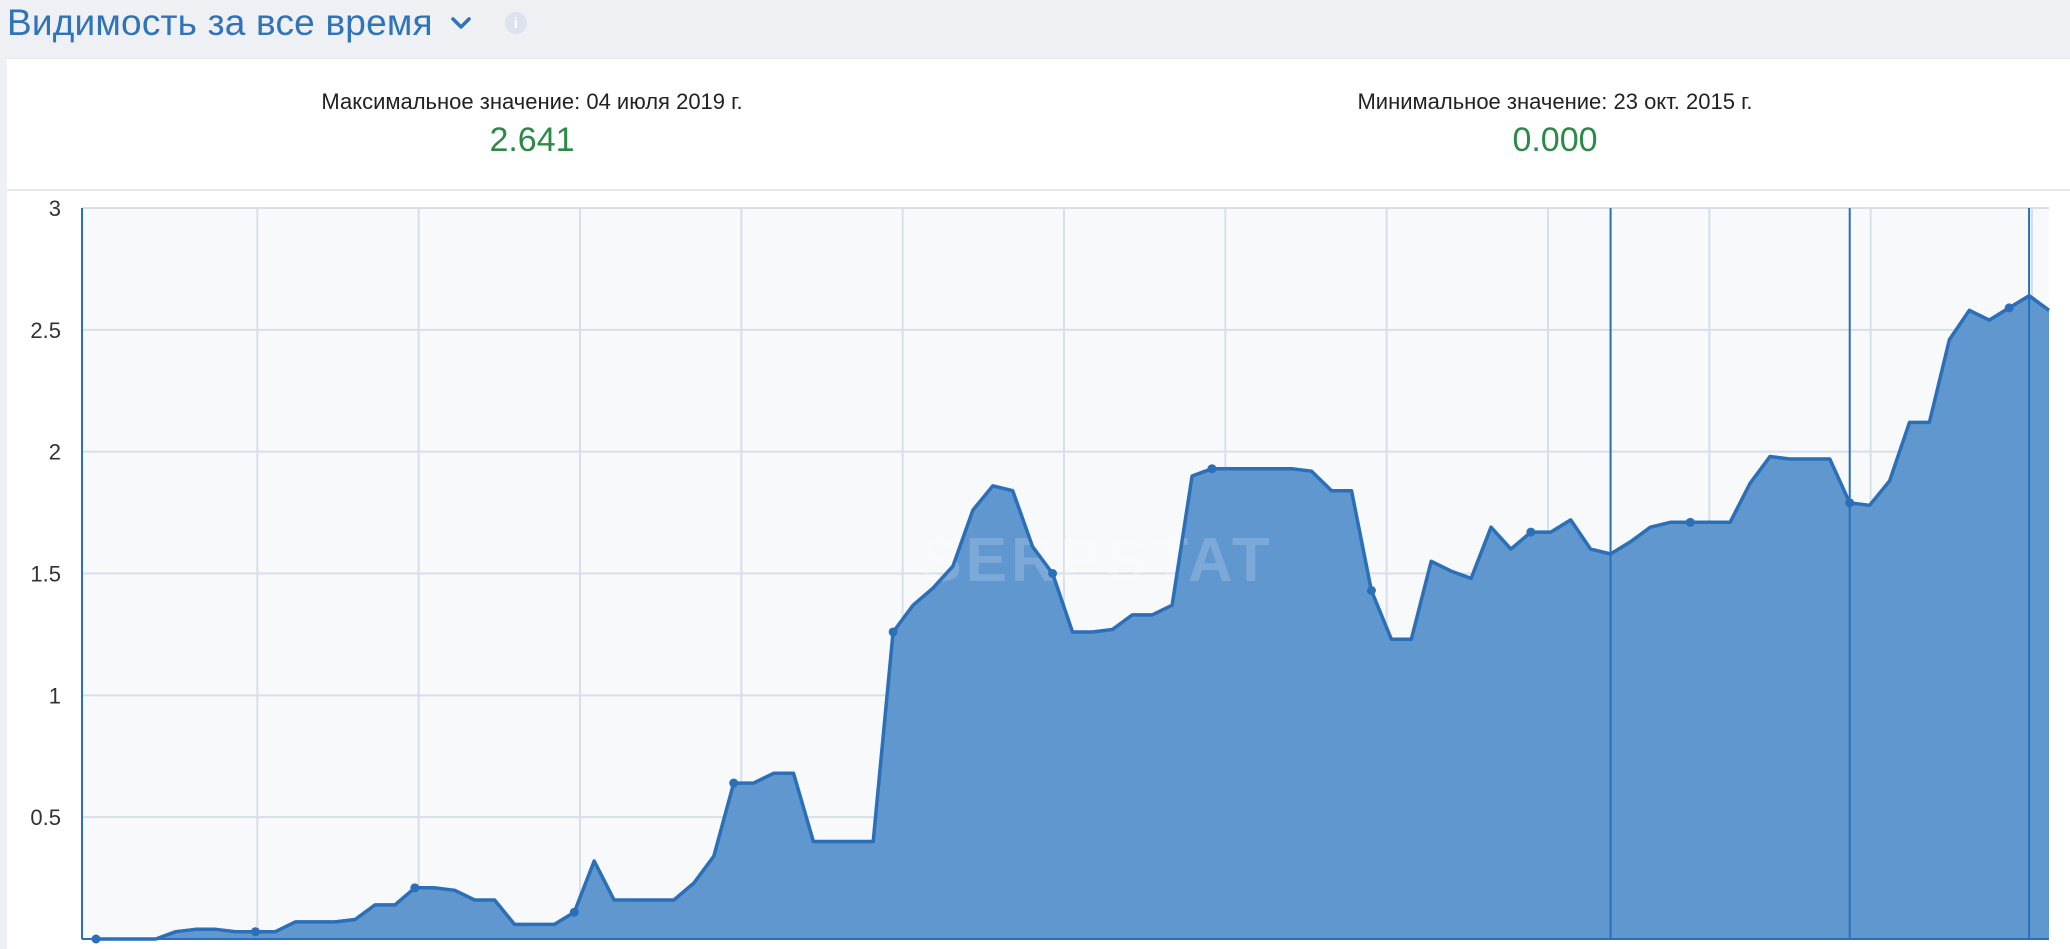 This screenshot has height=949, width=2070. What do you see at coordinates (45, 574) in the screenshot?
I see `y-tick-label: 1.5` at bounding box center [45, 574].